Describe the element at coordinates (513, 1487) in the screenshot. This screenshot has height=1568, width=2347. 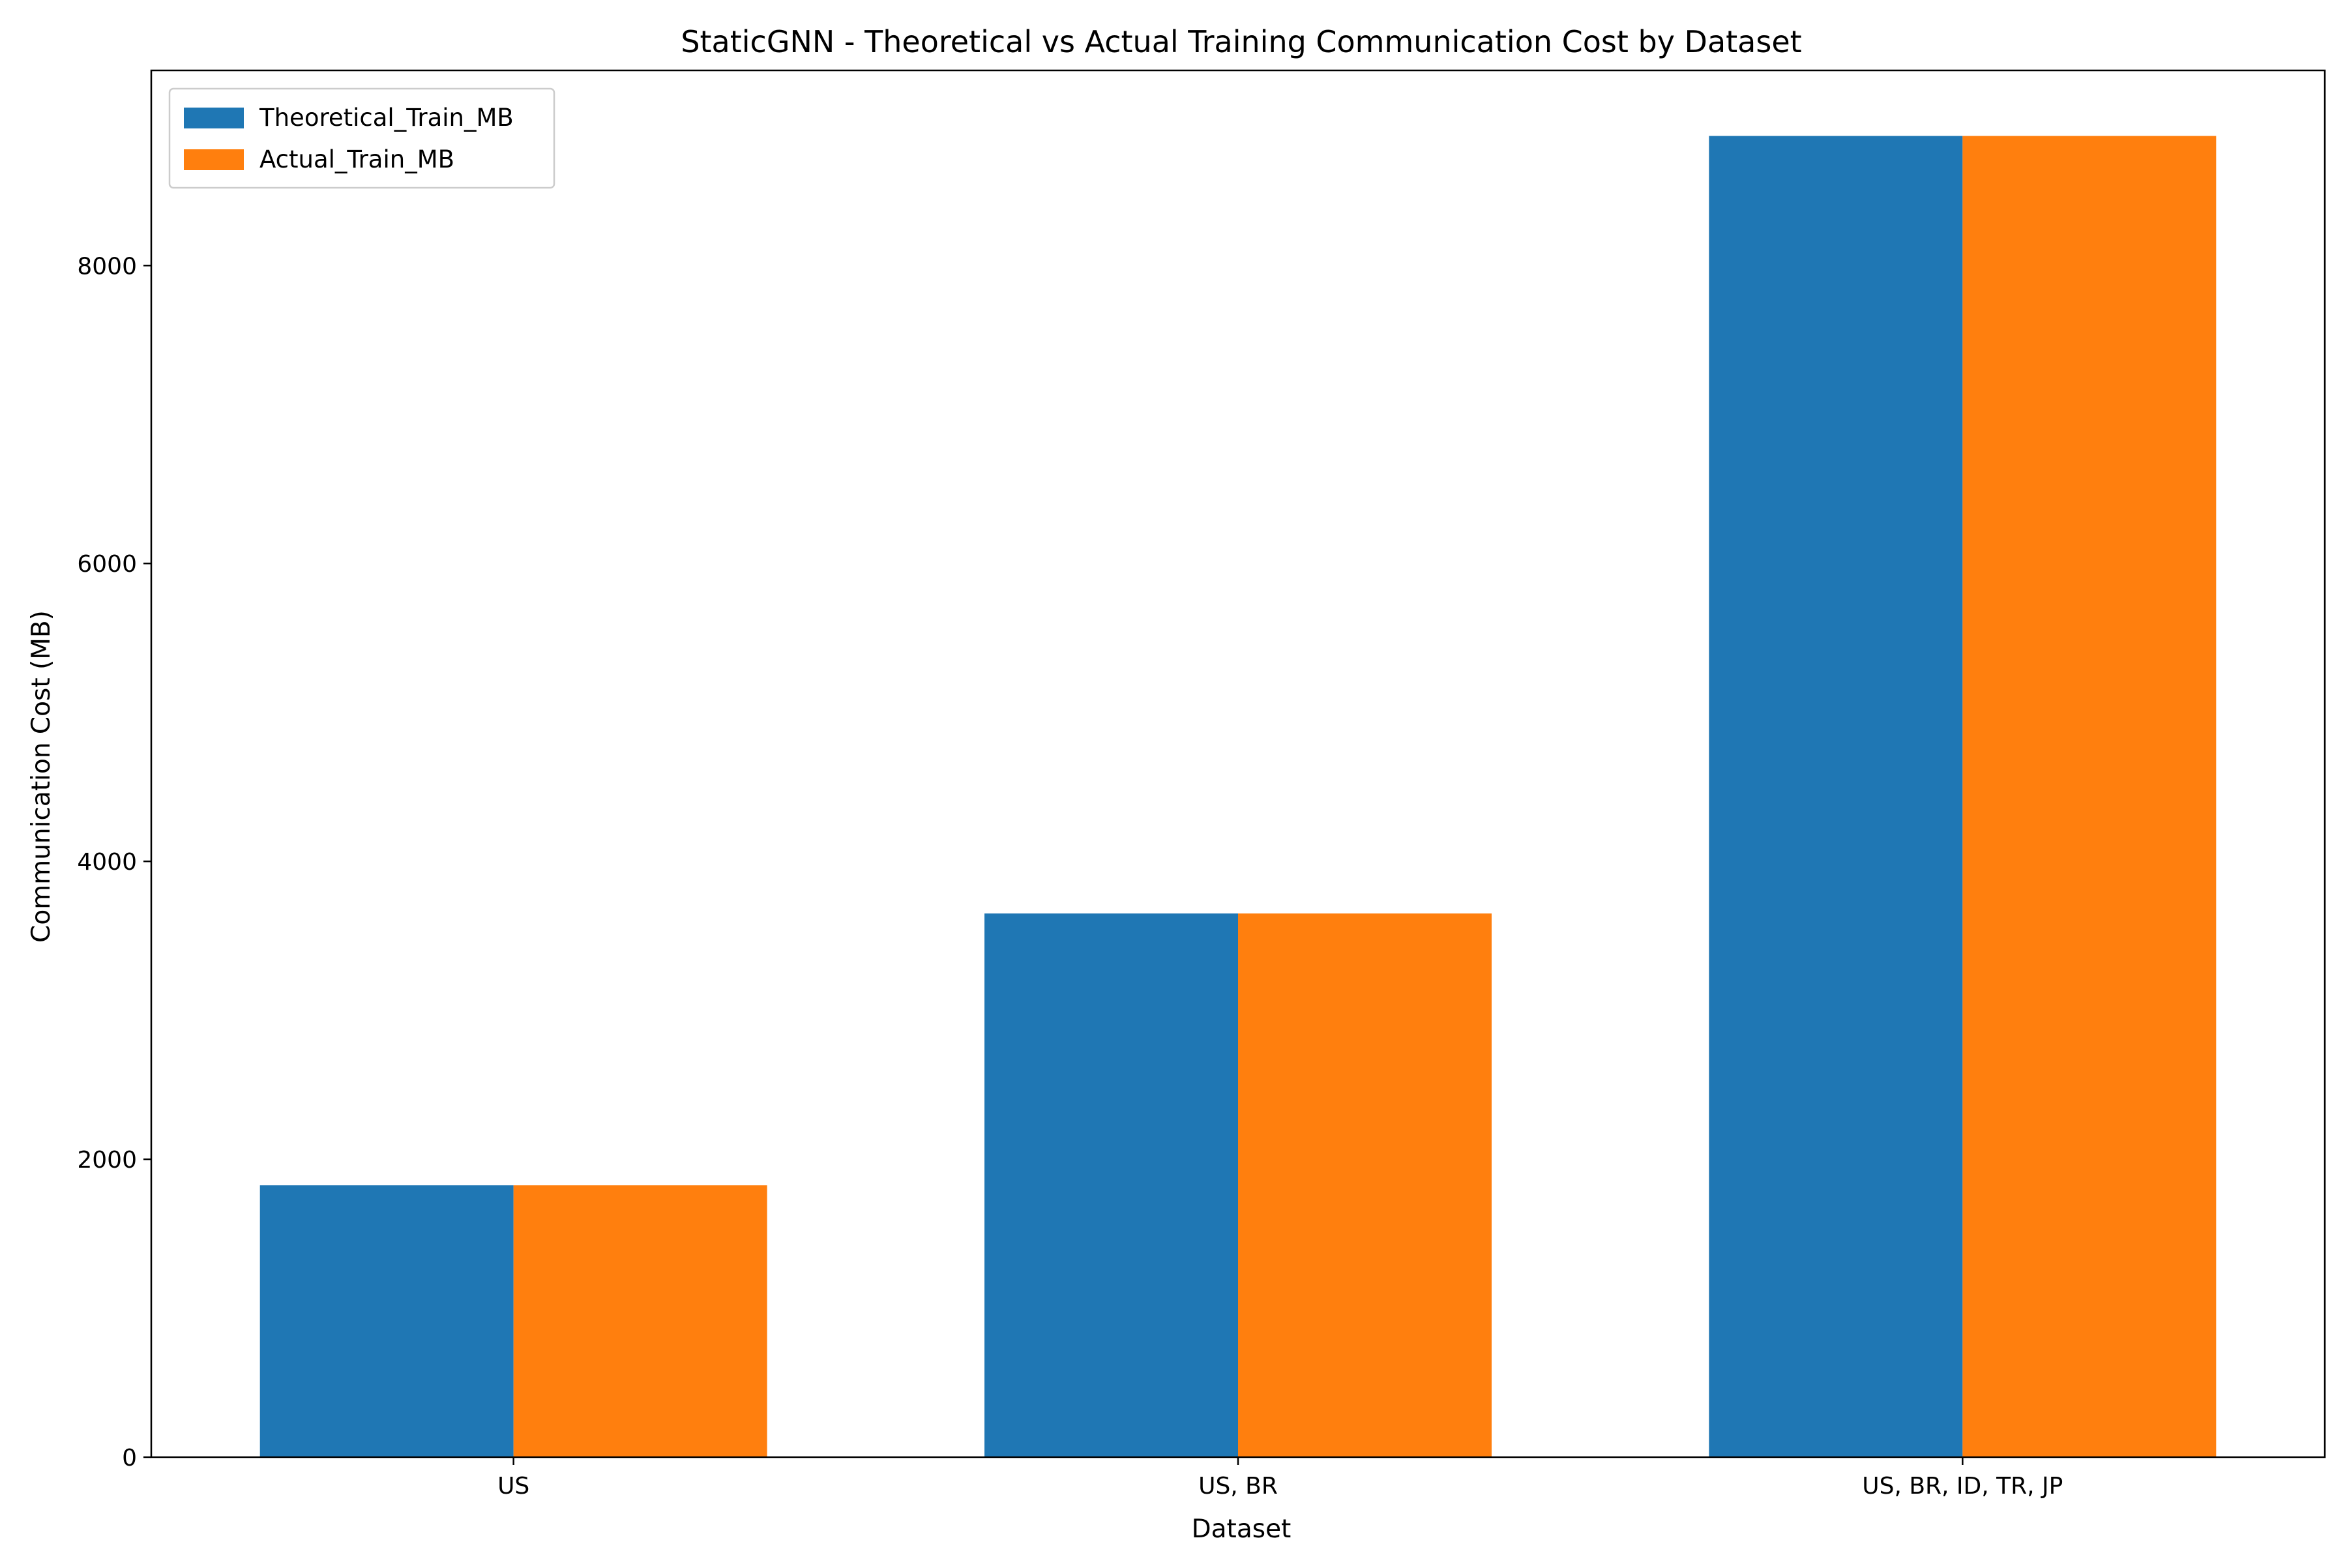
I see `x-tick-label: US` at that location.